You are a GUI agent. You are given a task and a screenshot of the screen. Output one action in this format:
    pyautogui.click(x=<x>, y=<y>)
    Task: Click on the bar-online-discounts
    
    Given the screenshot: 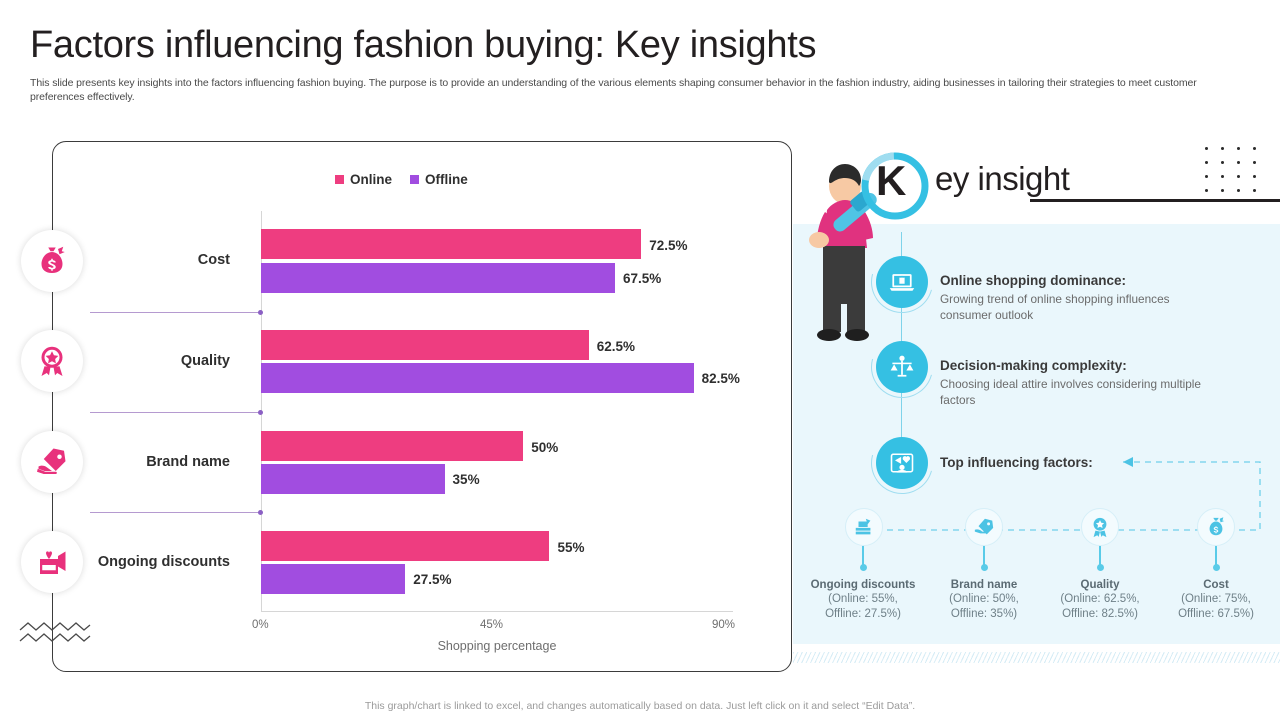 What is the action you would take?
    pyautogui.click(x=405, y=546)
    